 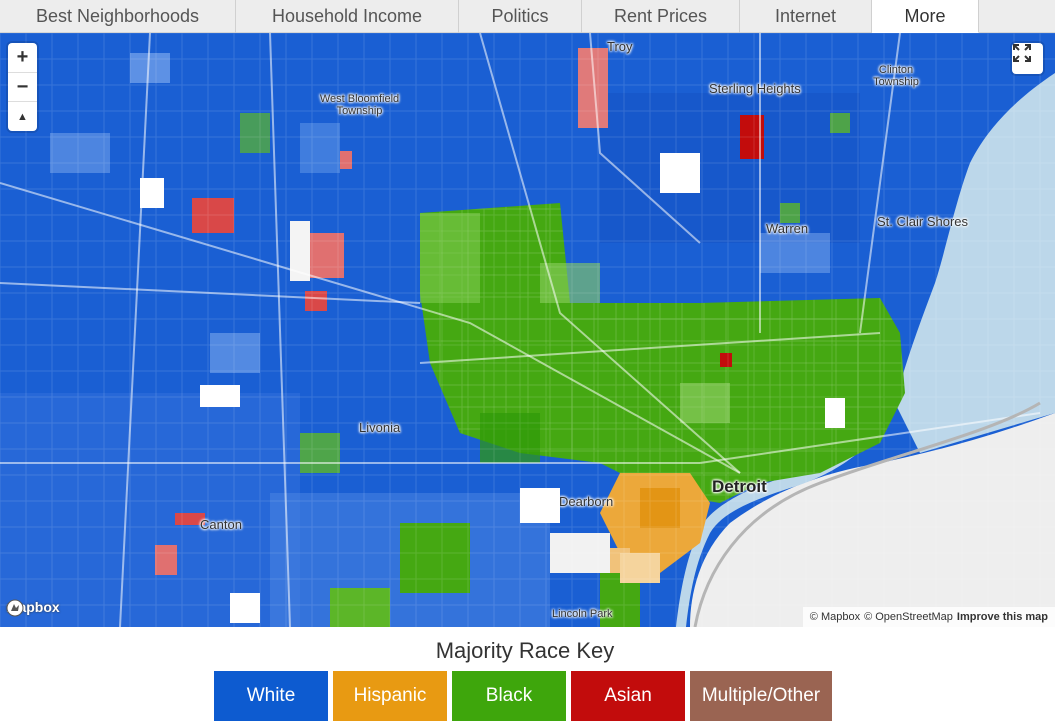 What do you see at coordinates (118, 16) in the screenshot?
I see `tab-best-neighborhoods: Best Neighborhoods` at bounding box center [118, 16].